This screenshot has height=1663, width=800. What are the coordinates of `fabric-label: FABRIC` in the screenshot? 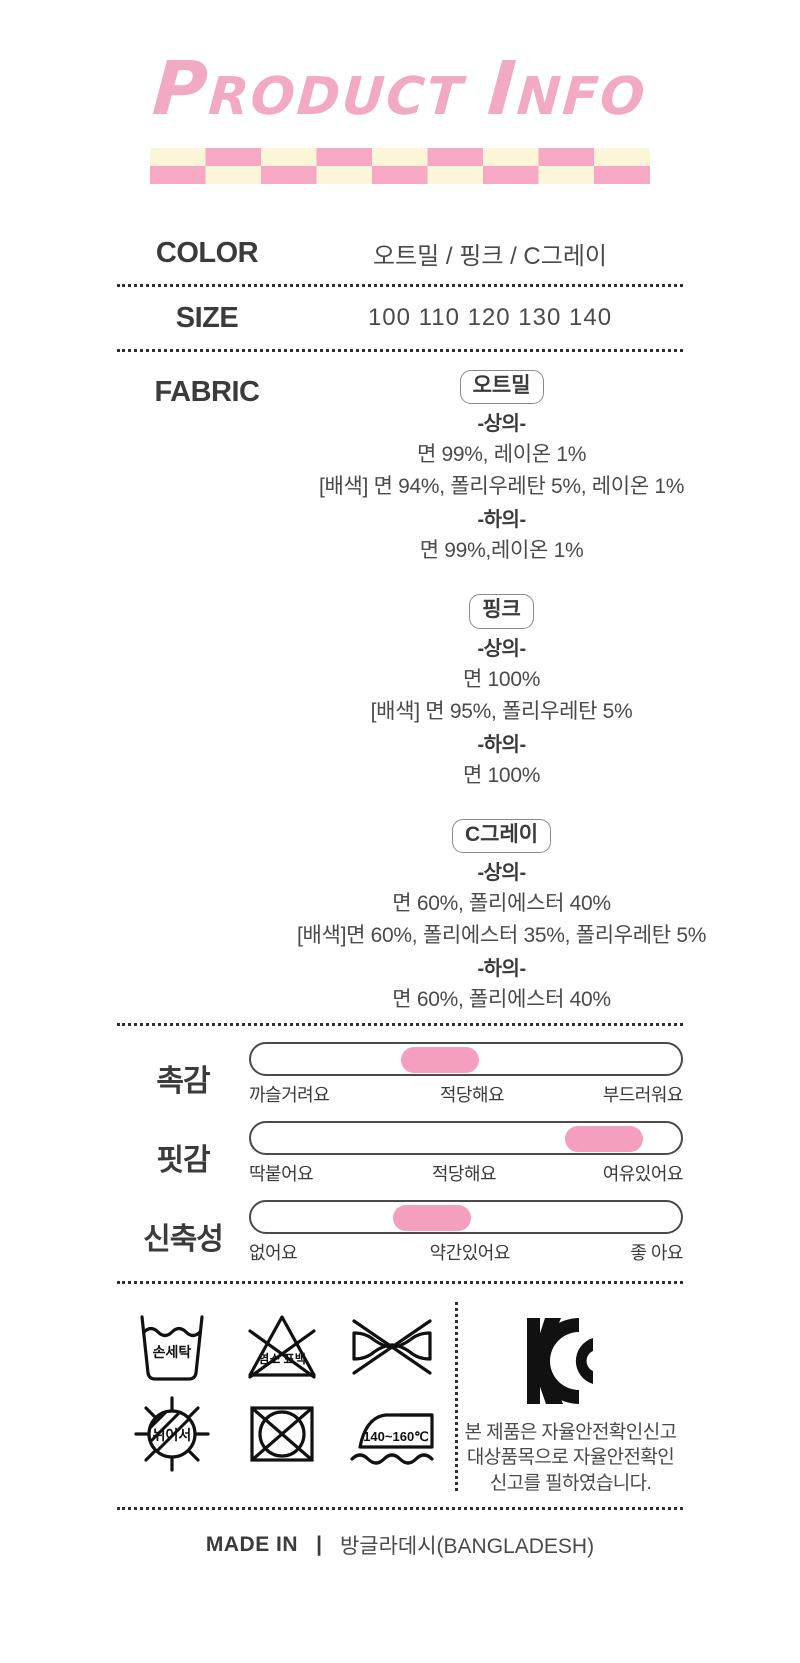 It's located at (207, 392).